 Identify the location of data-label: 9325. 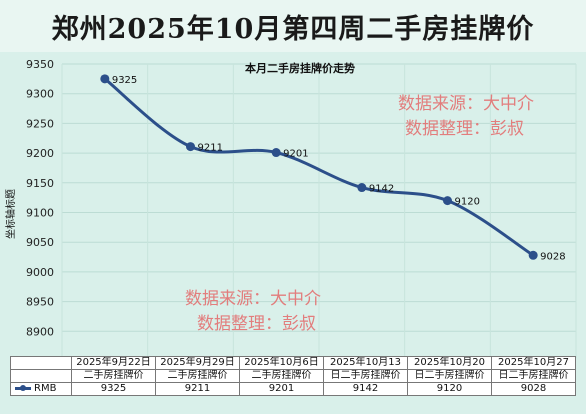
(124, 80).